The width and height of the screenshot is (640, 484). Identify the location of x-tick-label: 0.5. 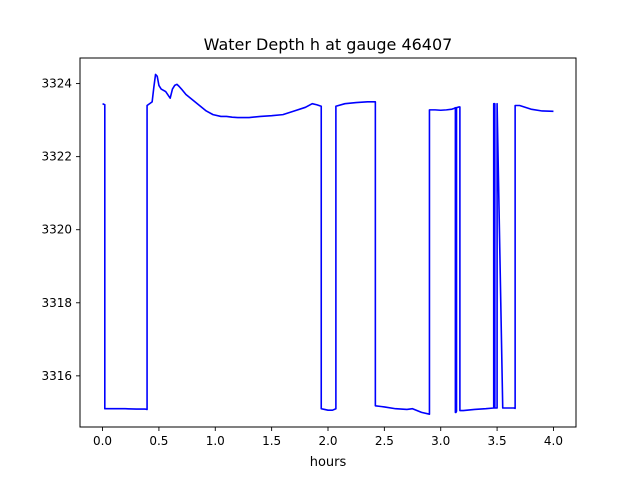
(158, 441).